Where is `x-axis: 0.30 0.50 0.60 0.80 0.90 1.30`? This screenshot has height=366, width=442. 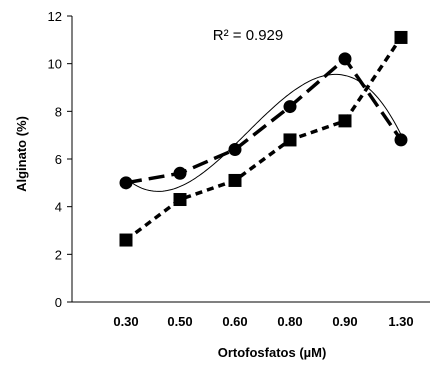
x-axis: 0.30 0.50 0.60 0.80 0.90 1.30 is located at coordinates (251, 315).